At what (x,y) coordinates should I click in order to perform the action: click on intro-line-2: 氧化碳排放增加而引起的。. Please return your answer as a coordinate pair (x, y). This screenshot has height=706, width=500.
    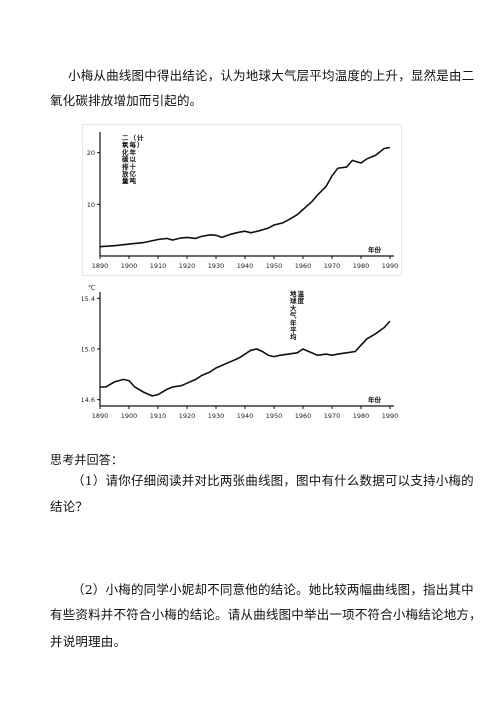
    Looking at the image, I should click on (126, 100).